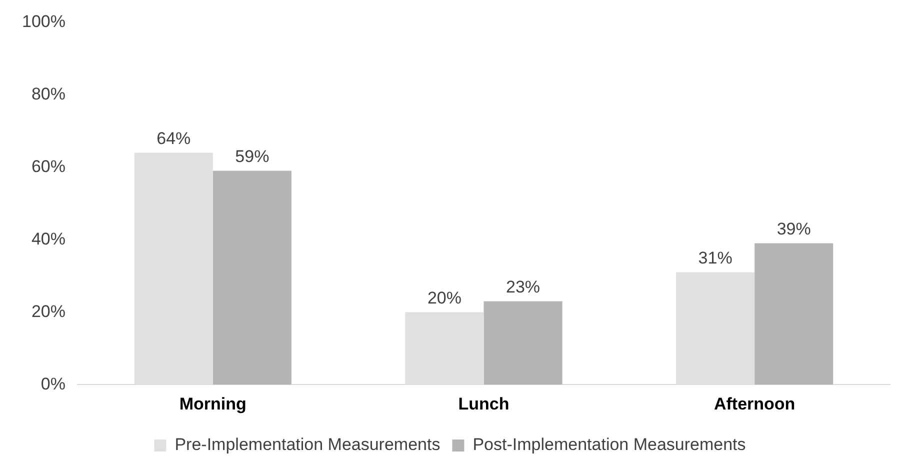 This screenshot has width=904, height=464. I want to click on y-tick-label: 60%, so click(48, 166).